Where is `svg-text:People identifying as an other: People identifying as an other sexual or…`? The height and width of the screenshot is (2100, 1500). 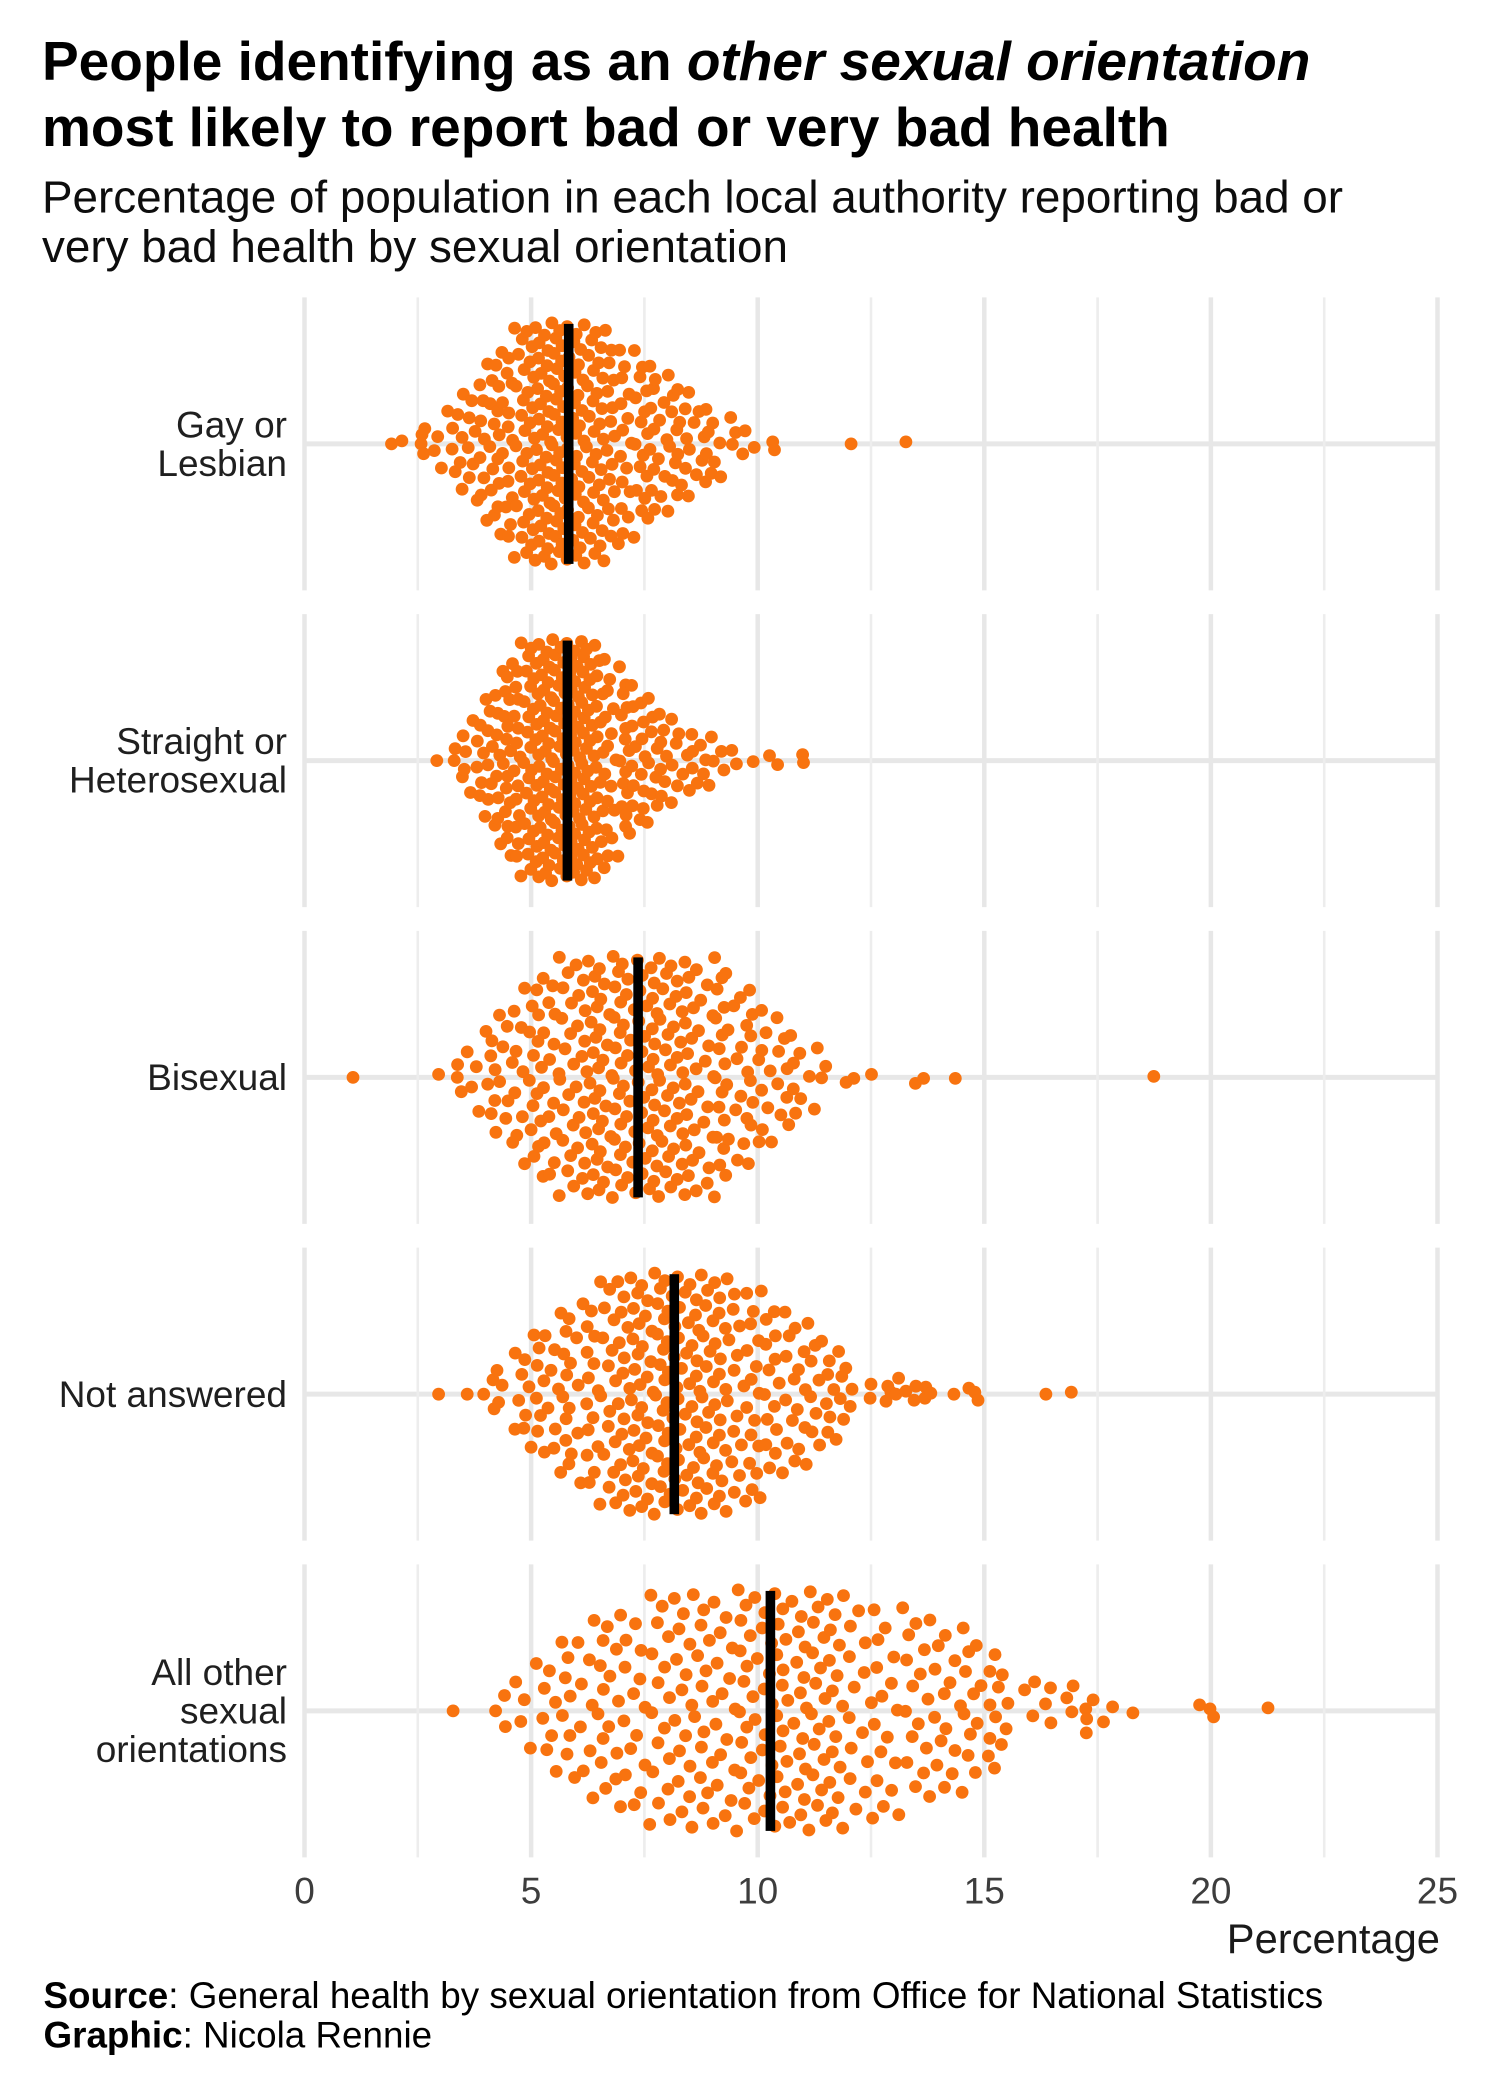
svg-text:People identifying as an other: People identifying as an other sexual or… is located at coordinates (676, 61).